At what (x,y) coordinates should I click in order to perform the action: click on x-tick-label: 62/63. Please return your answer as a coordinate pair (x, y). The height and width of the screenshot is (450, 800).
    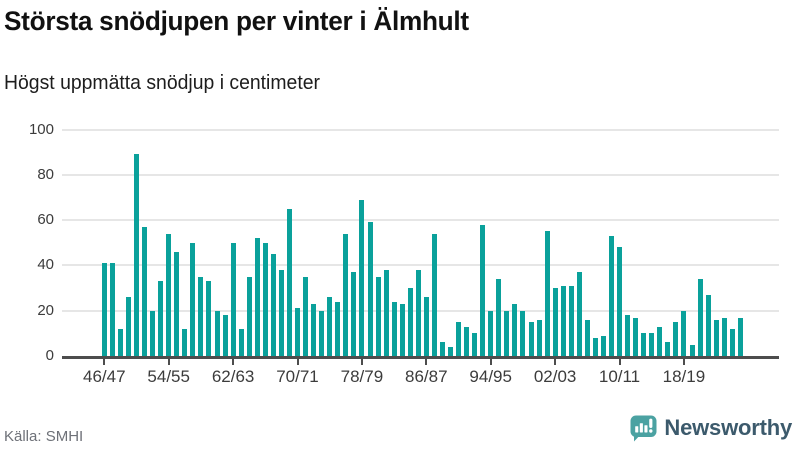
    Looking at the image, I should click on (233, 376).